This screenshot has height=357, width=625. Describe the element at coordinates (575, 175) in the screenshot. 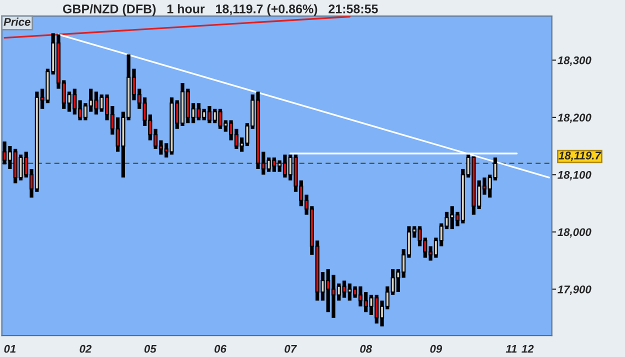

I see `y-tick-label: 18,100` at that location.